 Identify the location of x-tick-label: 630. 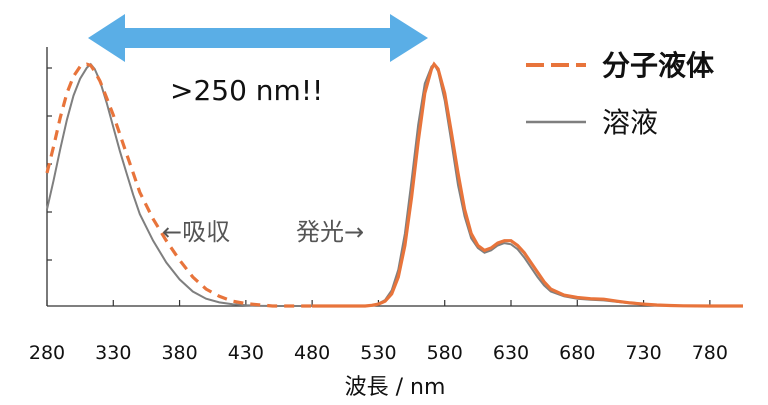
(511, 353).